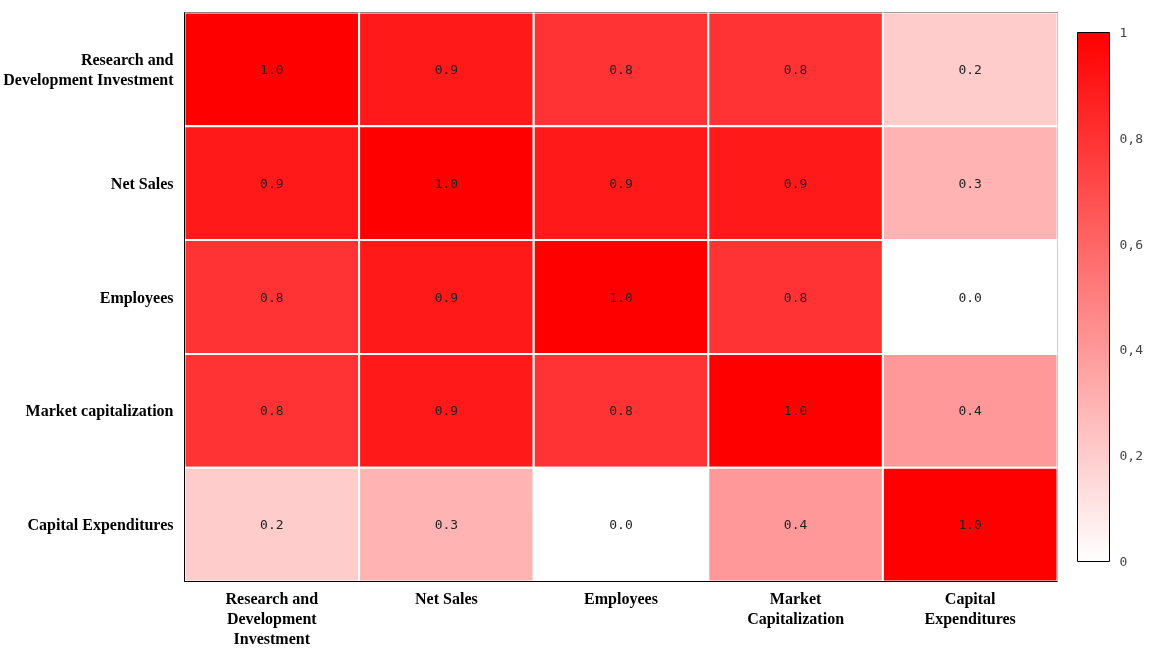 The height and width of the screenshot is (654, 1170). I want to click on x-tick-label: Research and Development Investment, so click(272, 618).